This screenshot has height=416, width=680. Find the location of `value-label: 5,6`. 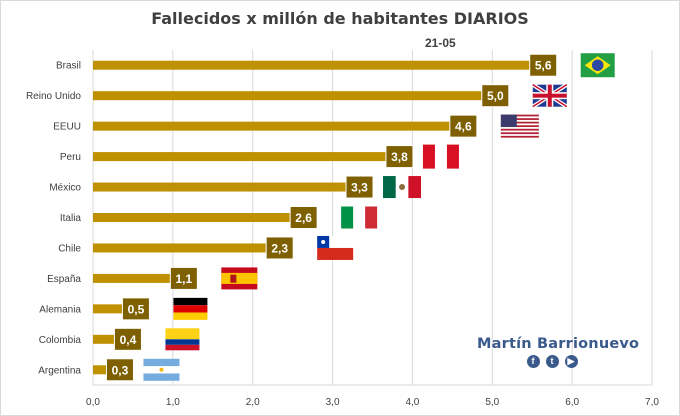

value-label: 5,6 is located at coordinates (543, 66).